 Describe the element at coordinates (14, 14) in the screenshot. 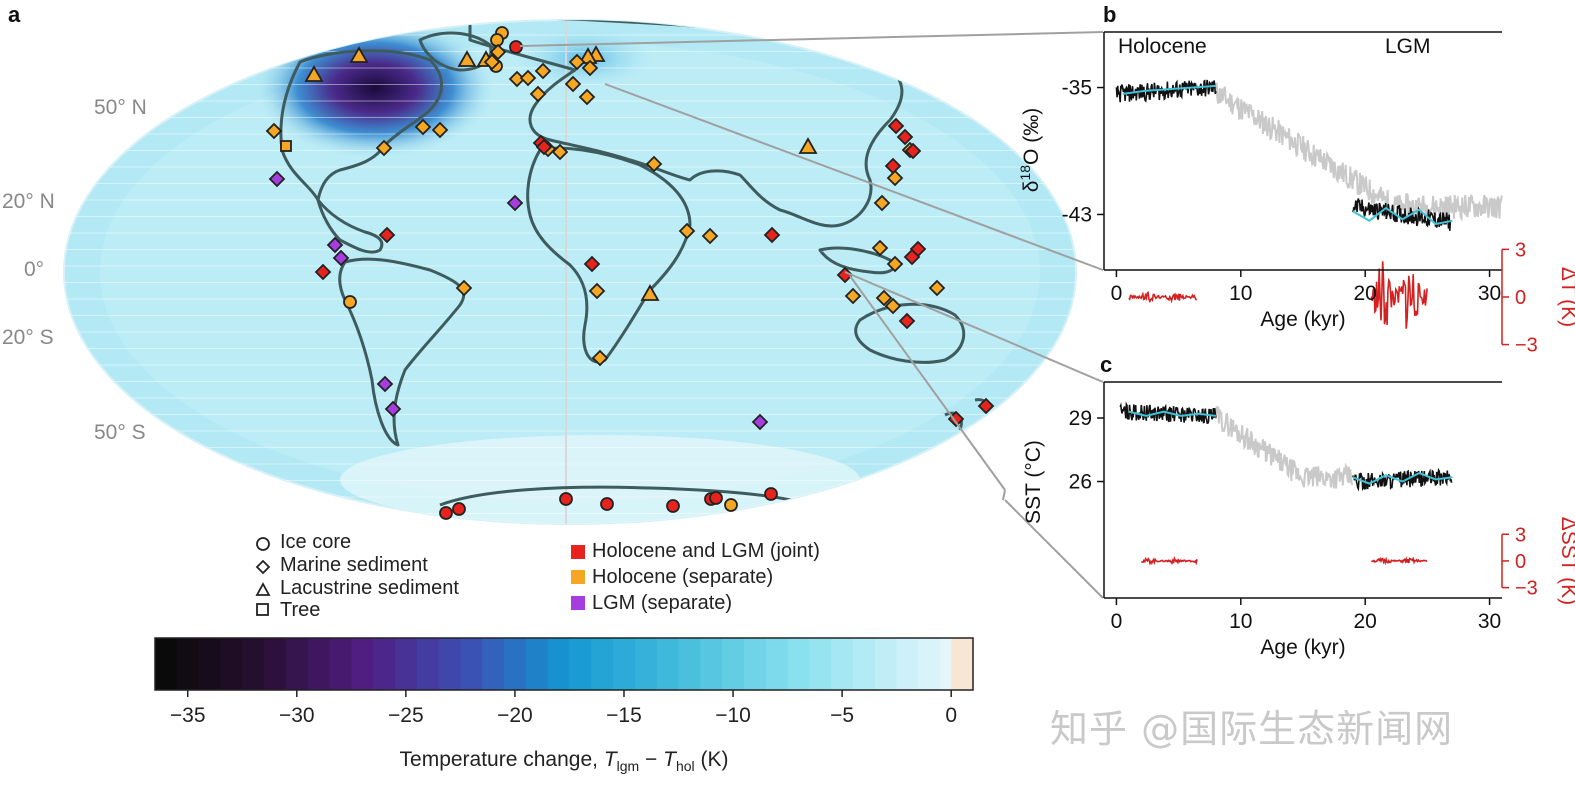

I see `panel-letter-a: a` at that location.